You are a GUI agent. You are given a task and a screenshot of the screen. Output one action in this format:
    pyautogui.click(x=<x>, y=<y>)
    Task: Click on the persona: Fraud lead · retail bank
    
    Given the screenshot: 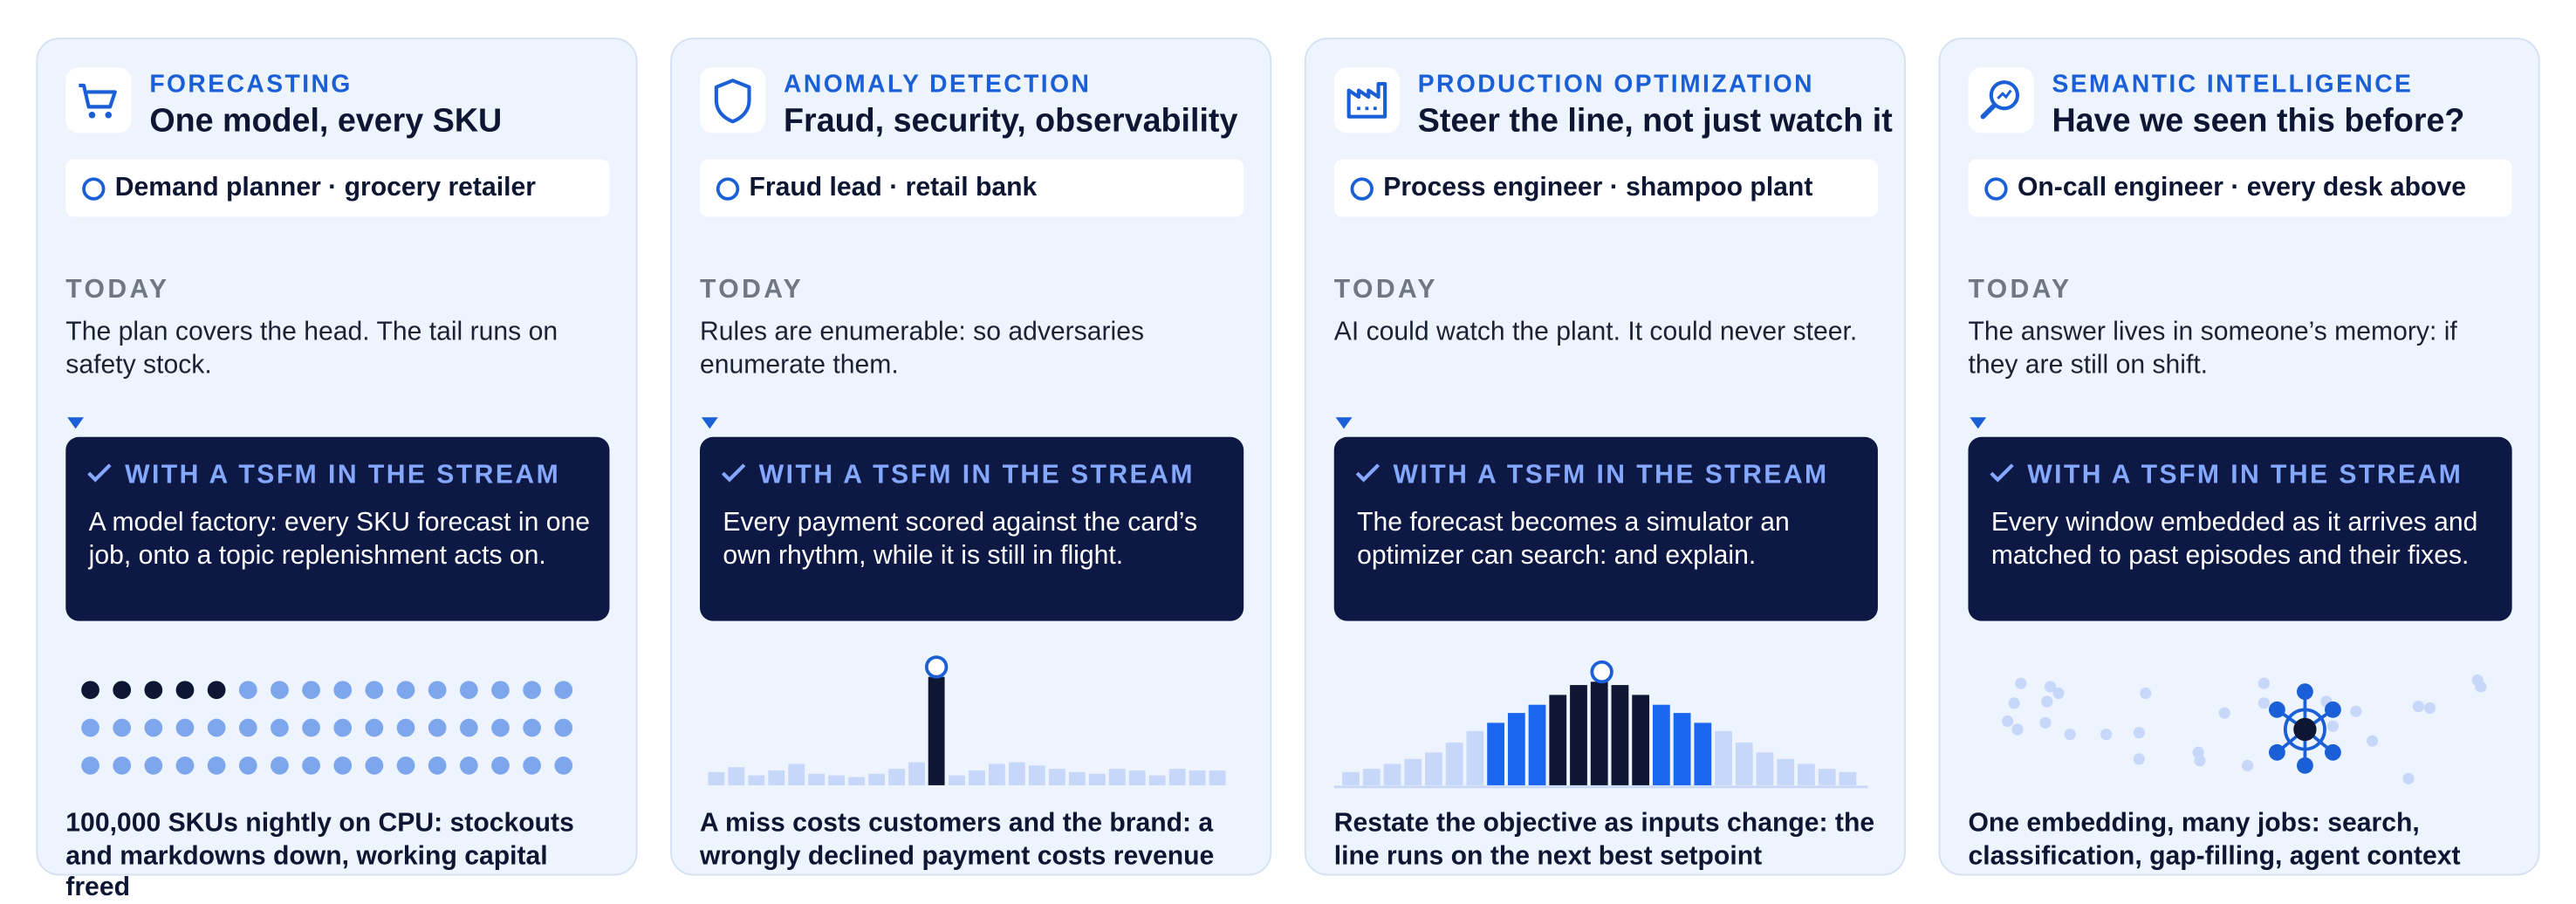 What is the action you would take?
    pyautogui.click(x=894, y=188)
    